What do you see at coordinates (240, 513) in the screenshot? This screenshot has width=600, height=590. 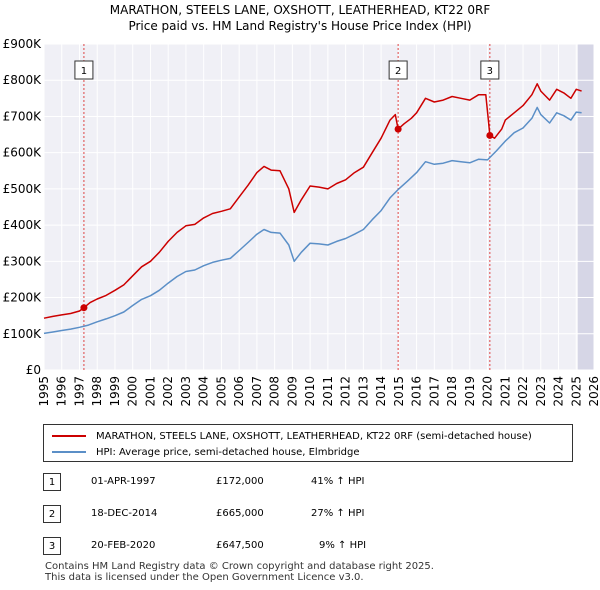 I see `transaction-price: £665,000` at bounding box center [240, 513].